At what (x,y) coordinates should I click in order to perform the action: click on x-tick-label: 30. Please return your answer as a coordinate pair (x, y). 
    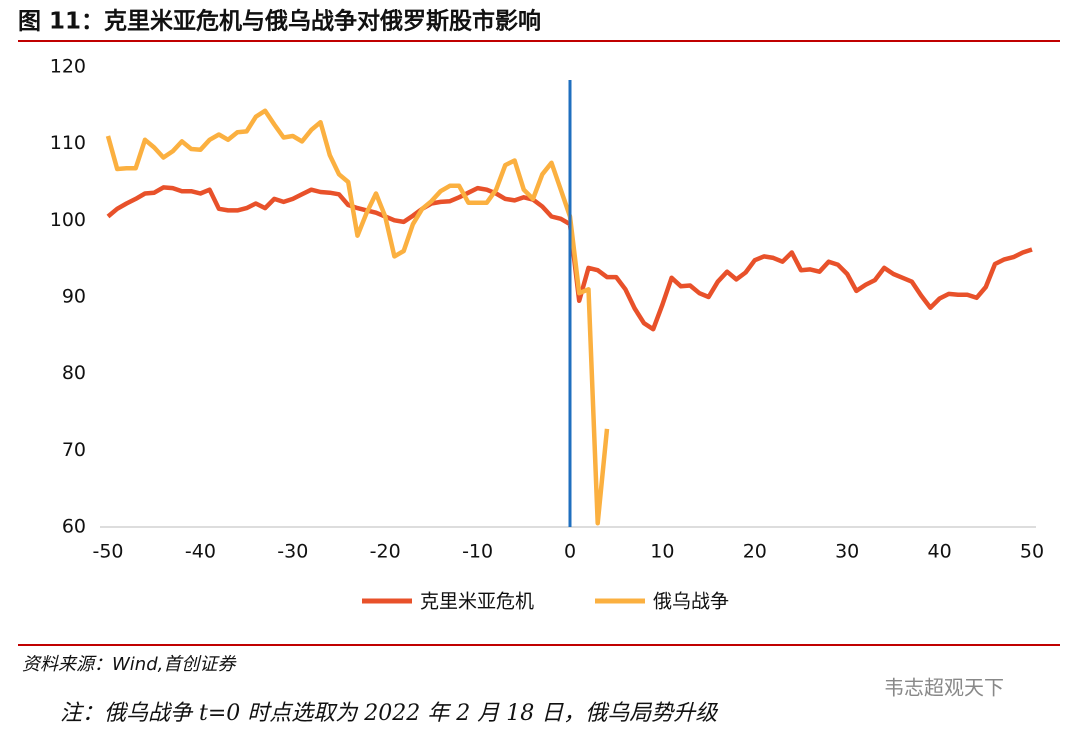
    Looking at the image, I should click on (847, 552).